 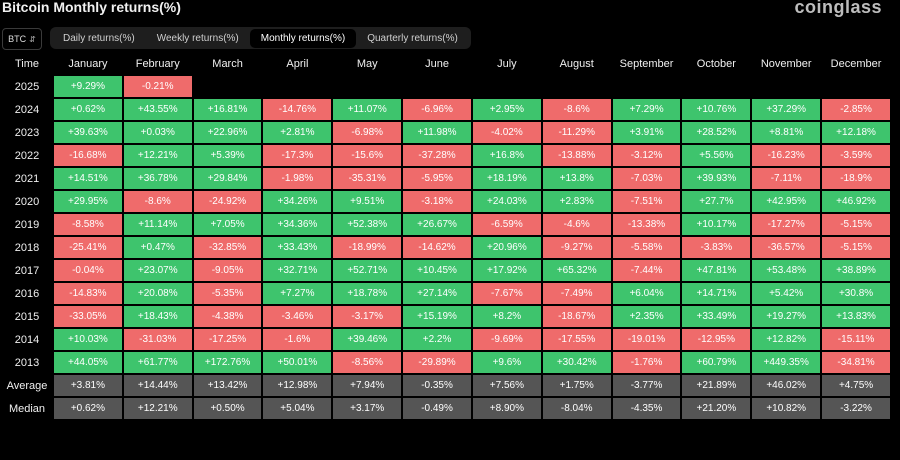 I want to click on return-cell: -1.6%, so click(x=297, y=339).